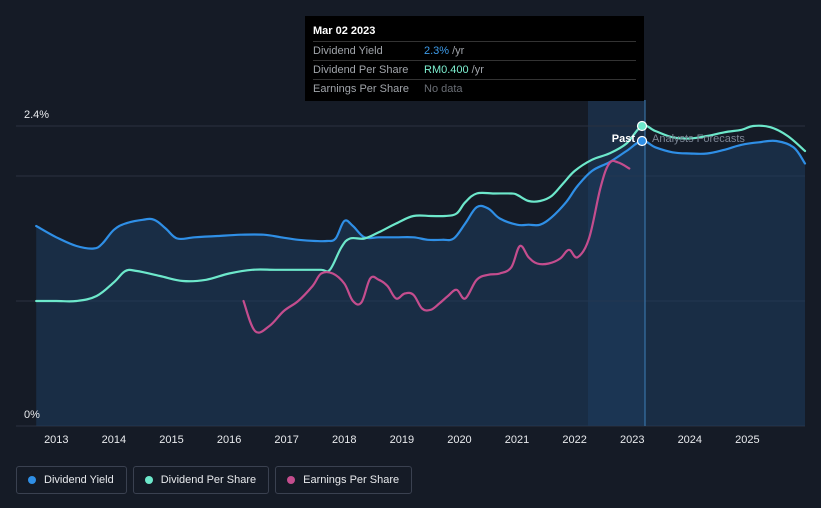 This screenshot has height=508, width=821. Describe the element at coordinates (351, 480) in the screenshot. I see `legend-label: Earnings Per Share` at that location.